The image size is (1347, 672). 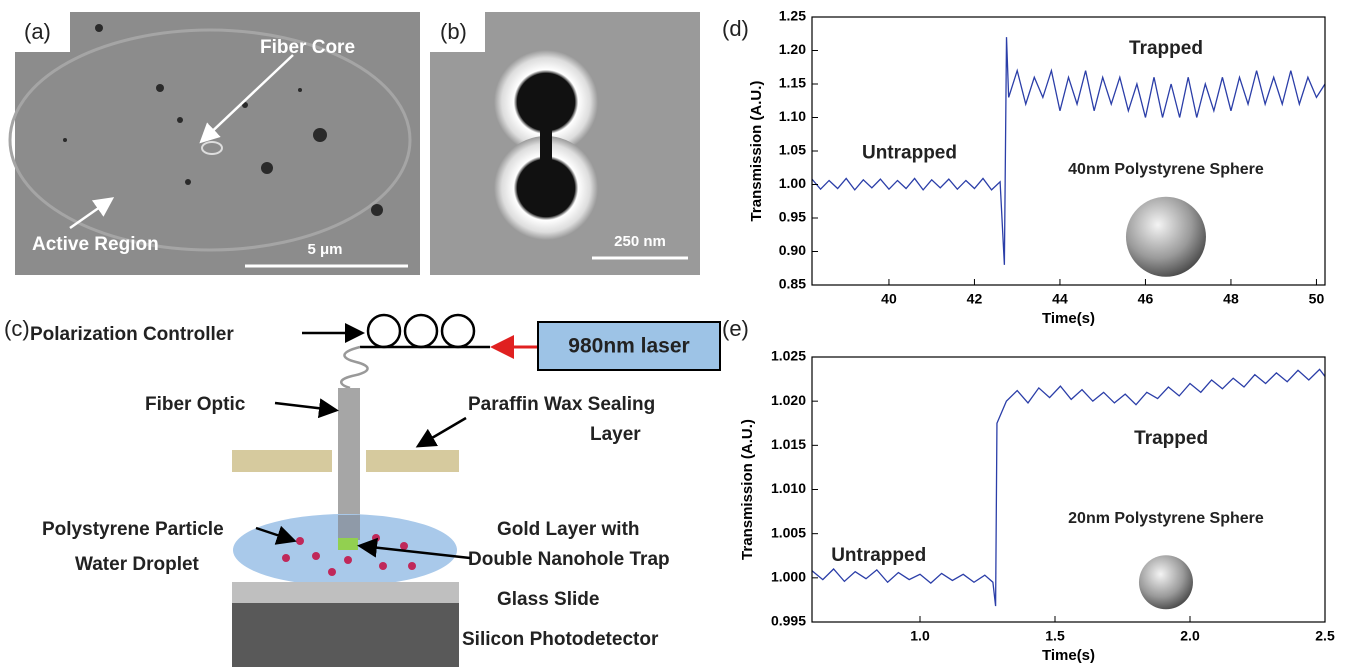 I want to click on annotation: 40nm Polystyrene Sphere, so click(x=1166, y=169).